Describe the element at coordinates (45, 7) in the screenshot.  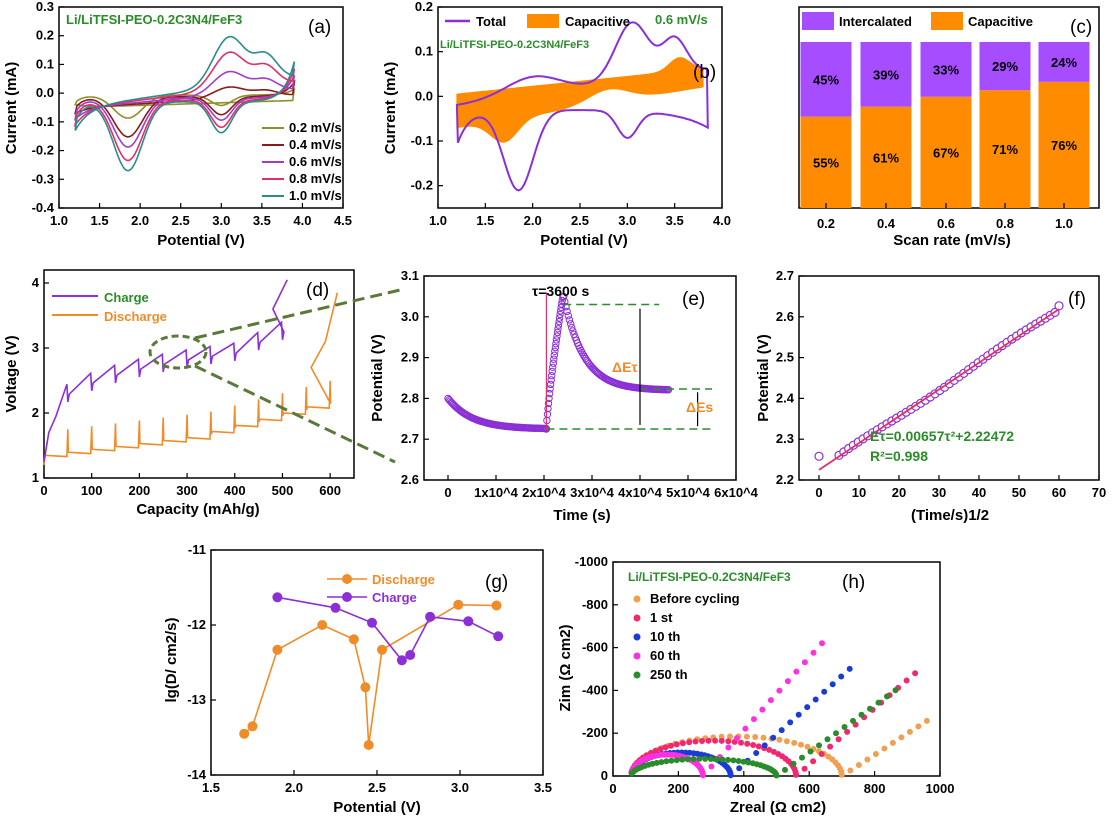
I see `y-tick-label: 0.3` at that location.